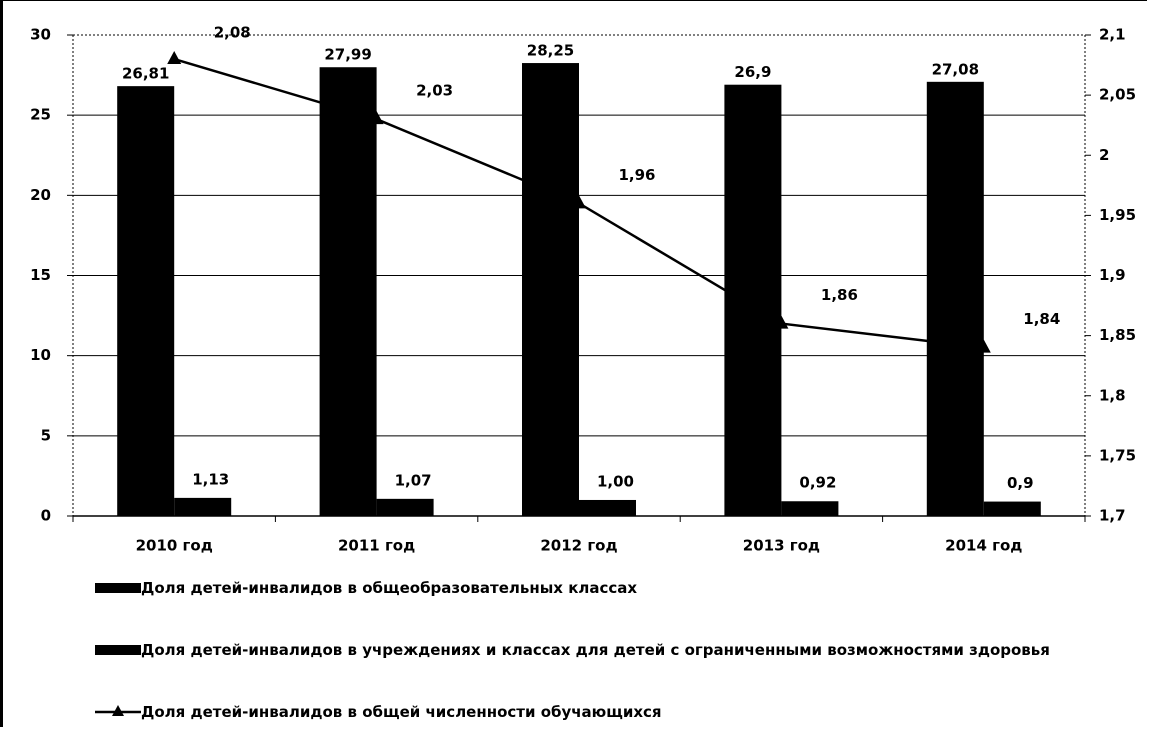 This screenshot has width=1149, height=729. I want to click on bar-value-label: 0,92, so click(817, 483).